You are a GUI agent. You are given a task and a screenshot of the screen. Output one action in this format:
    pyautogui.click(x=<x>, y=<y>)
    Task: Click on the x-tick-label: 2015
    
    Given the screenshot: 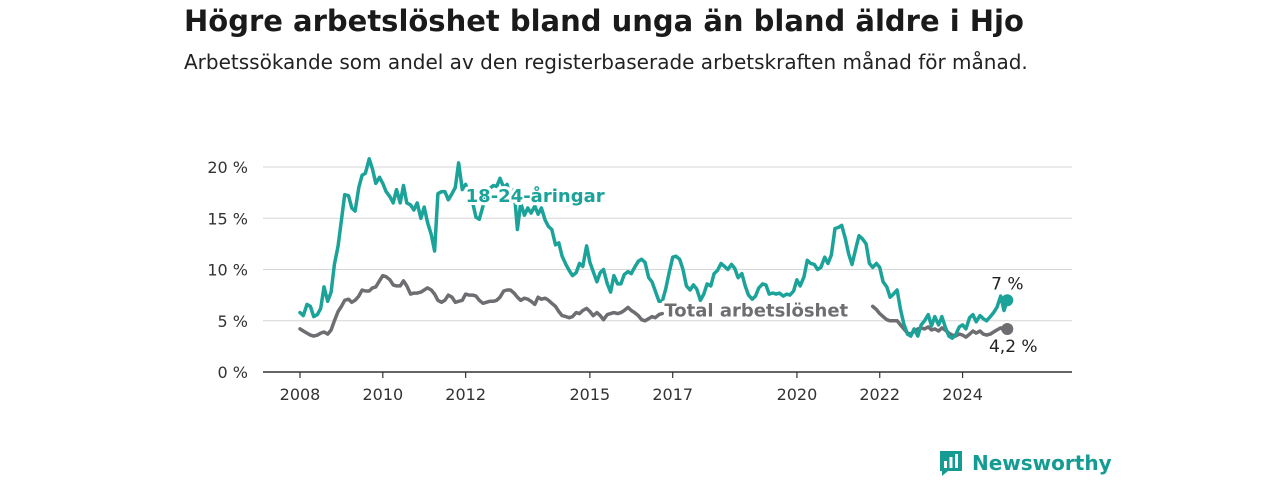 What is the action you would take?
    pyautogui.click(x=590, y=394)
    